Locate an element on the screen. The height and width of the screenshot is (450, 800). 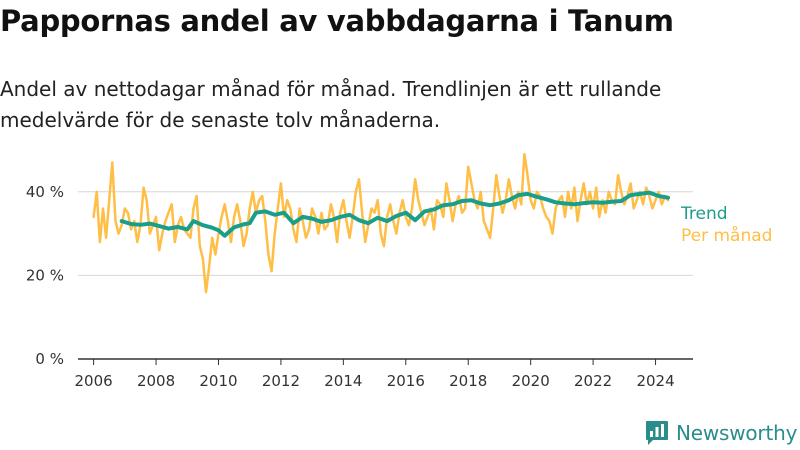
x-tick-label: 2012 is located at coordinates (281, 381).